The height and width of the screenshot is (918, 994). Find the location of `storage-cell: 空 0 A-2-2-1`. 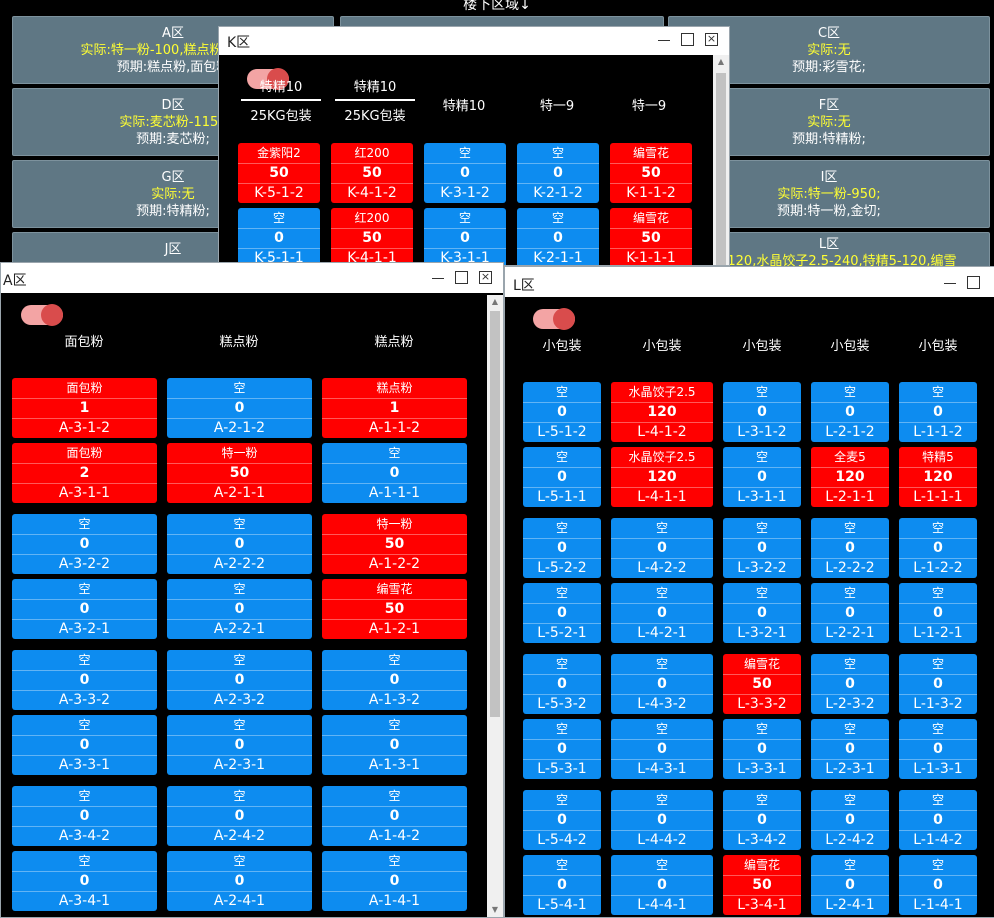

storage-cell: 空 0 A-2-2-1 is located at coordinates (239, 609).